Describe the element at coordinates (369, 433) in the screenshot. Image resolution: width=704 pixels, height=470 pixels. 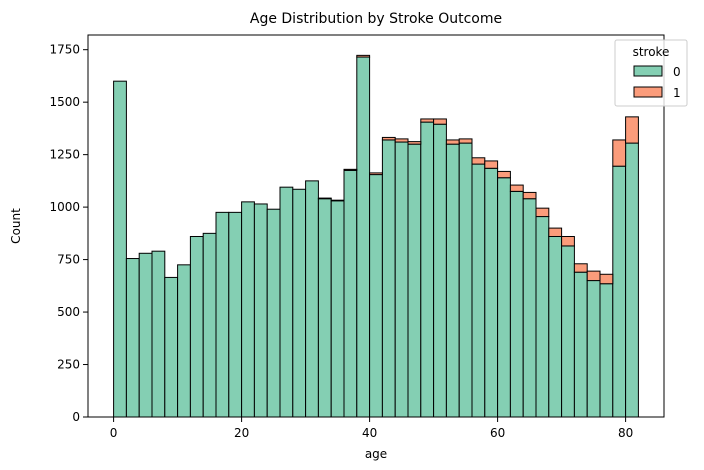
I see `x-tick-label: 40` at that location.